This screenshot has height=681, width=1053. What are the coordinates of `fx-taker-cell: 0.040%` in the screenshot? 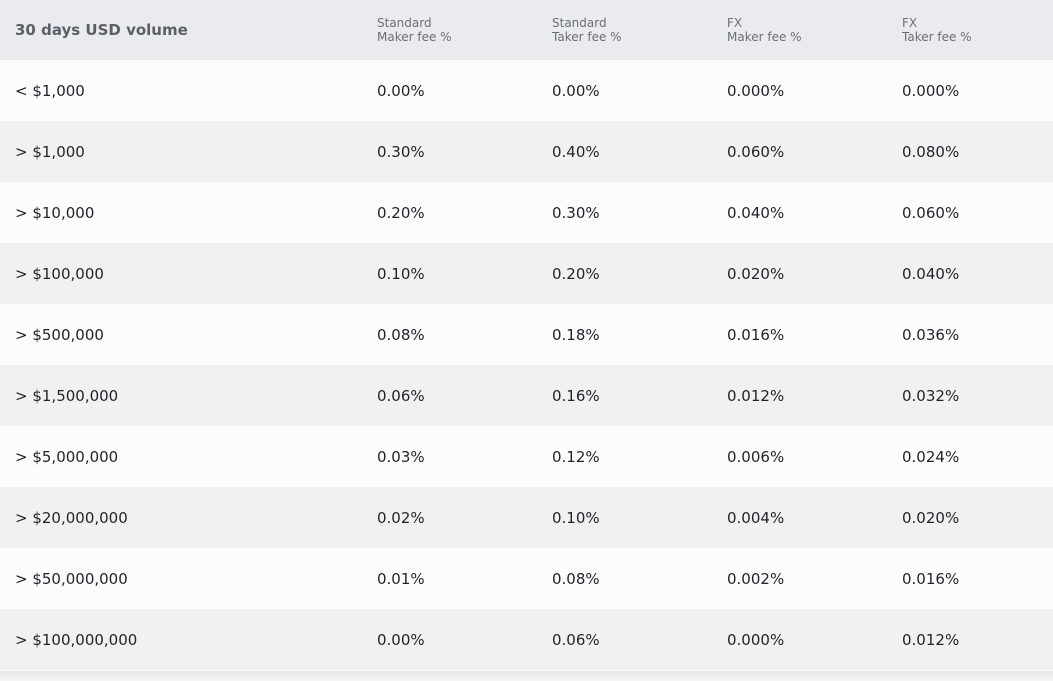 It's located at (931, 273).